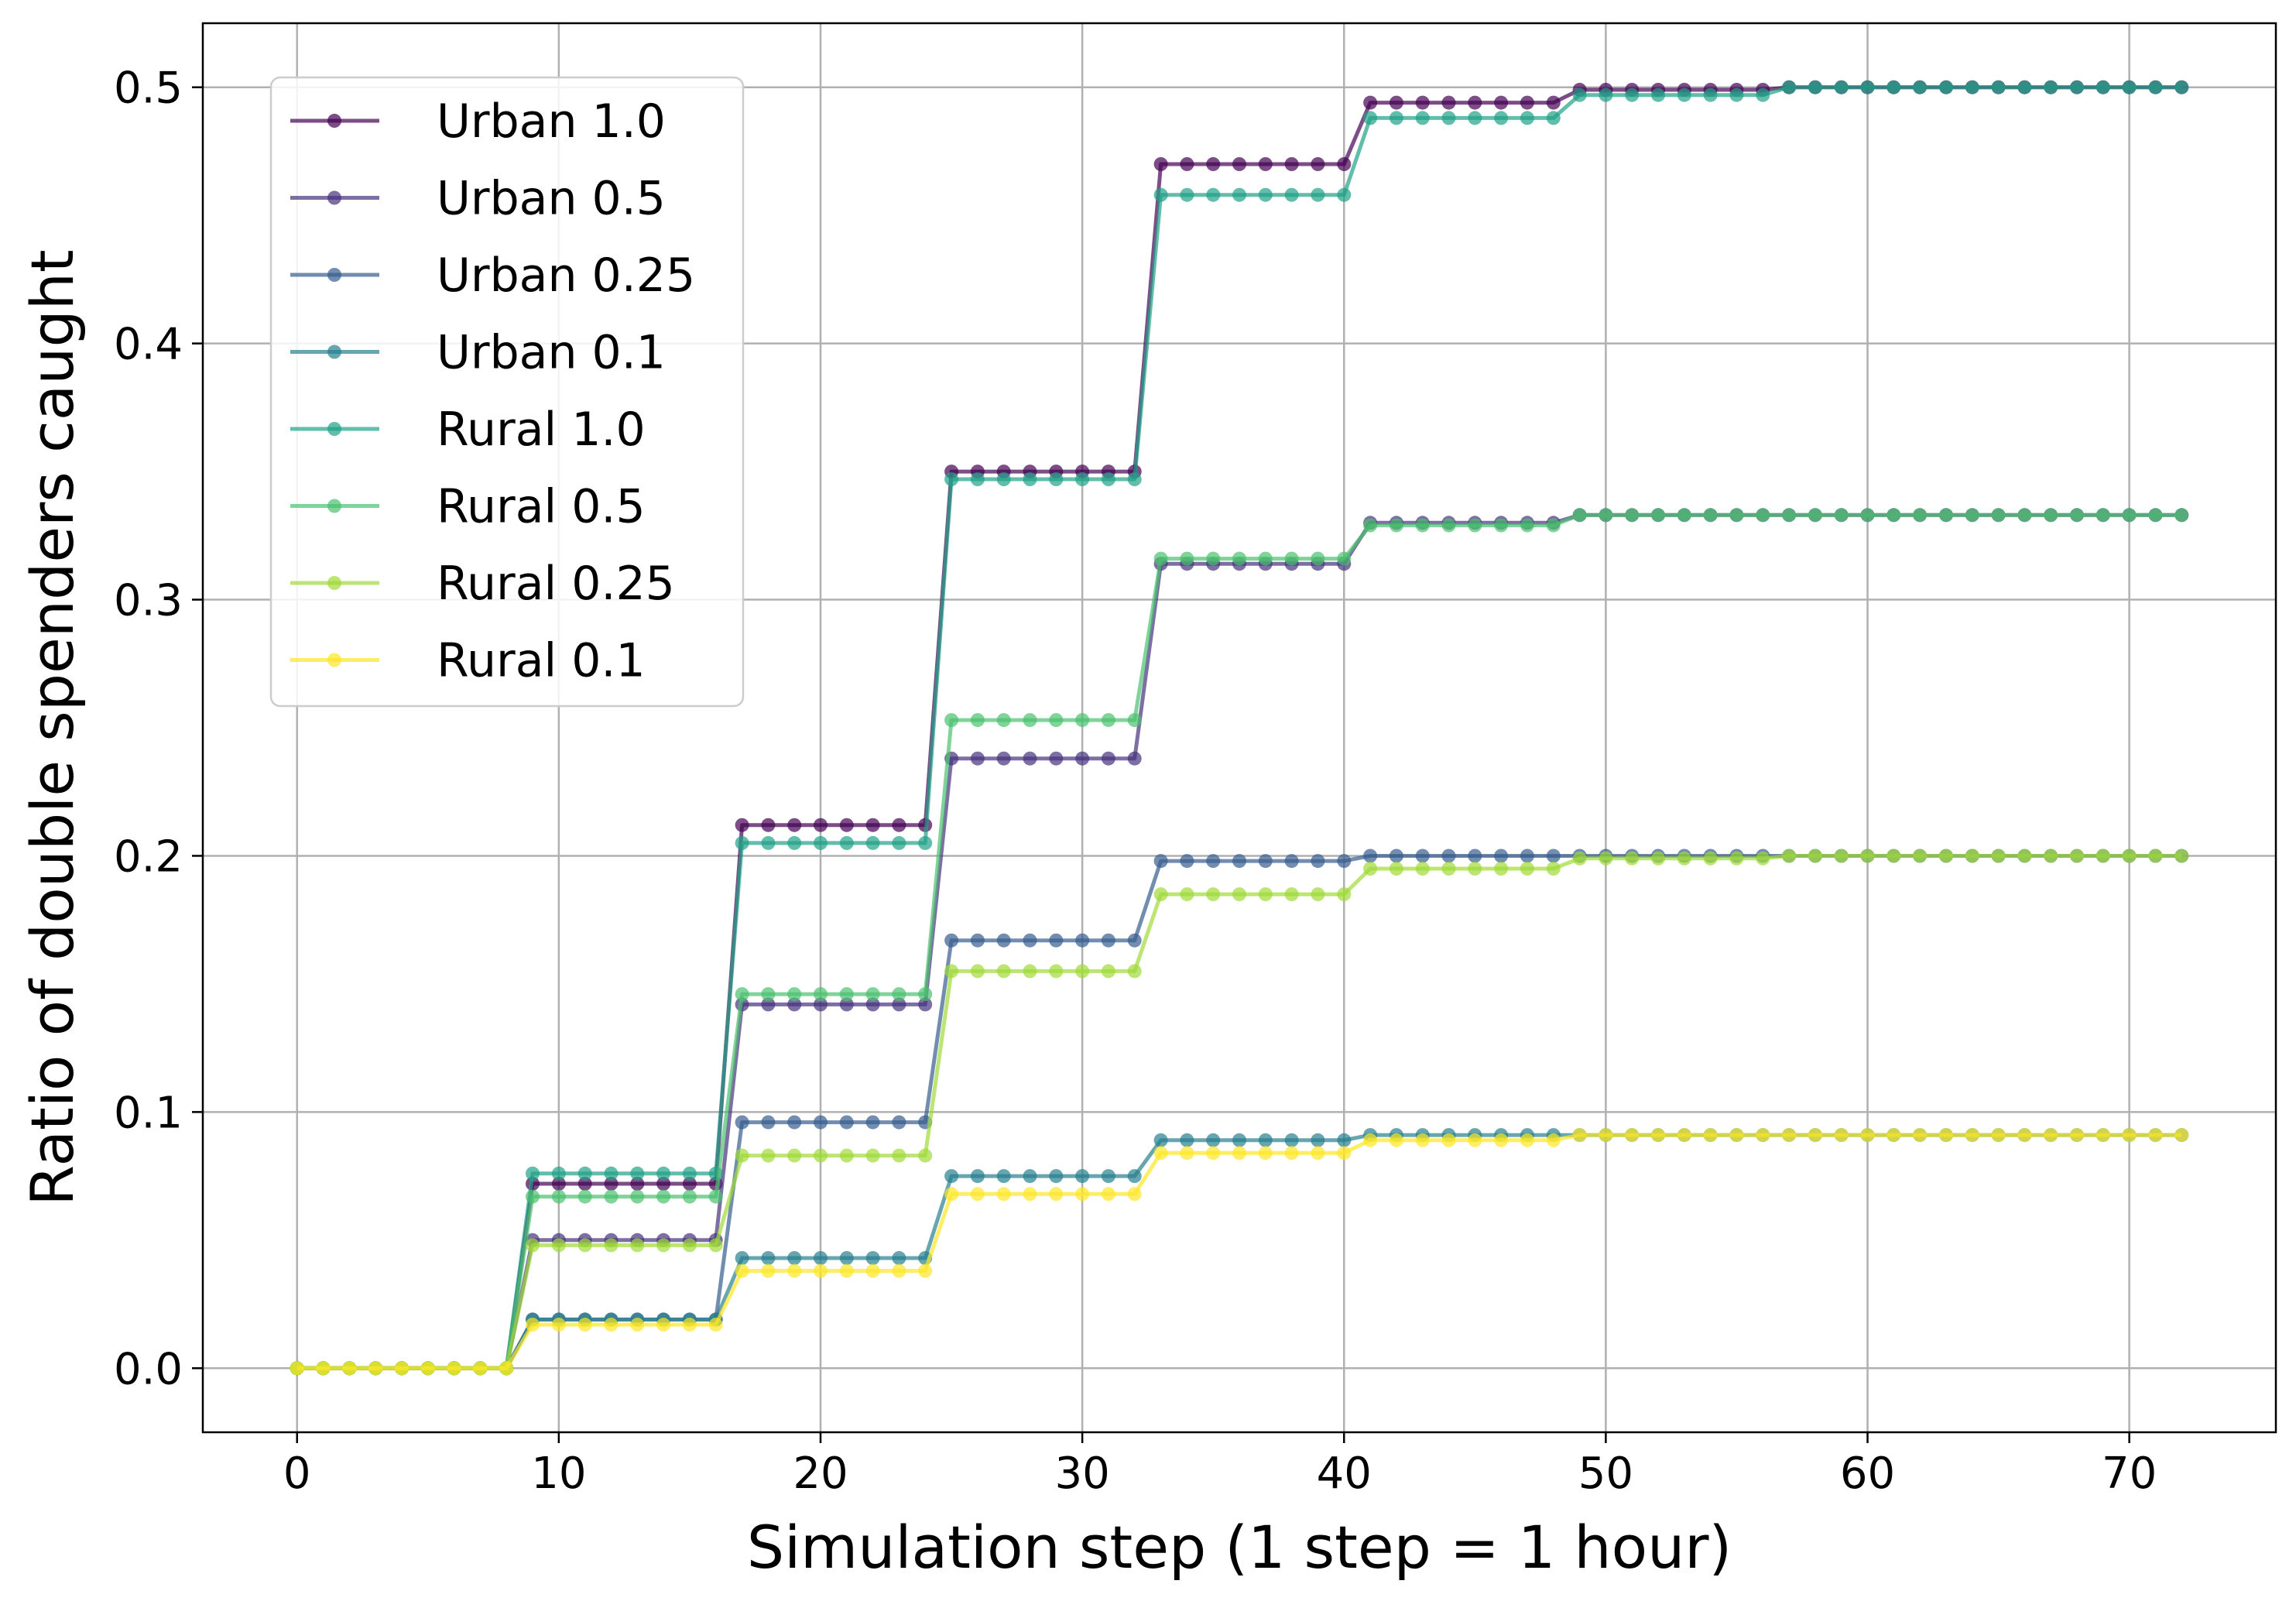  Describe the element at coordinates (148, 88) in the screenshot. I see `y-tick-label: 0.5` at that location.